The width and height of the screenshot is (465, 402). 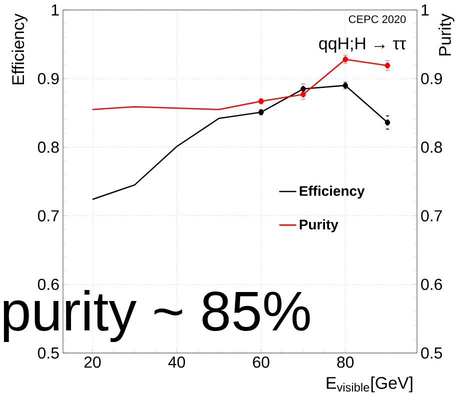 What do you see at coordinates (369, 384) in the screenshot?
I see `x-axis-title: E$_{visible}$[GeV]` at bounding box center [369, 384].